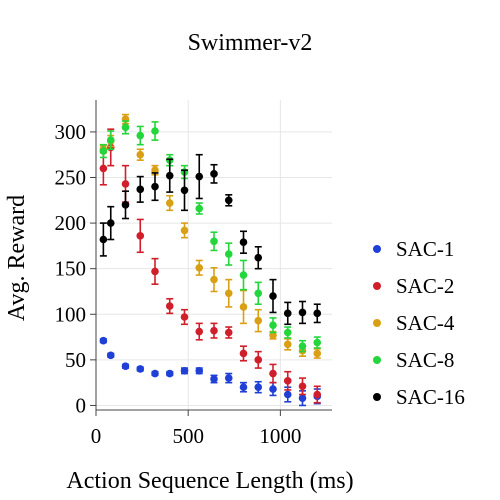  Describe the element at coordinates (71, 178) in the screenshot. I see `y-tick-label: 250` at that location.